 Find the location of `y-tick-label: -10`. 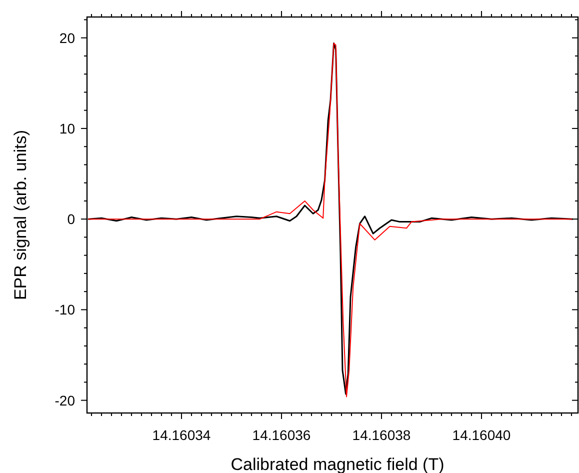

y-tick-label: -10 is located at coordinates (65, 310).